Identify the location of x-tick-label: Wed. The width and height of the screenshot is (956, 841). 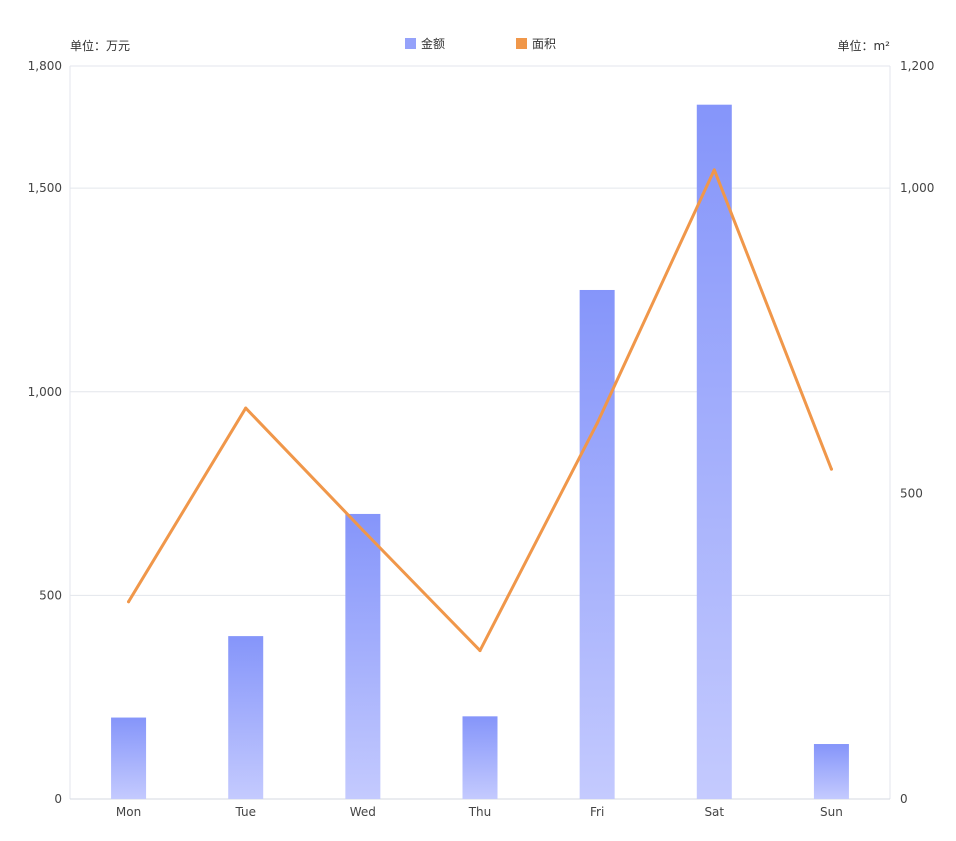
(363, 812).